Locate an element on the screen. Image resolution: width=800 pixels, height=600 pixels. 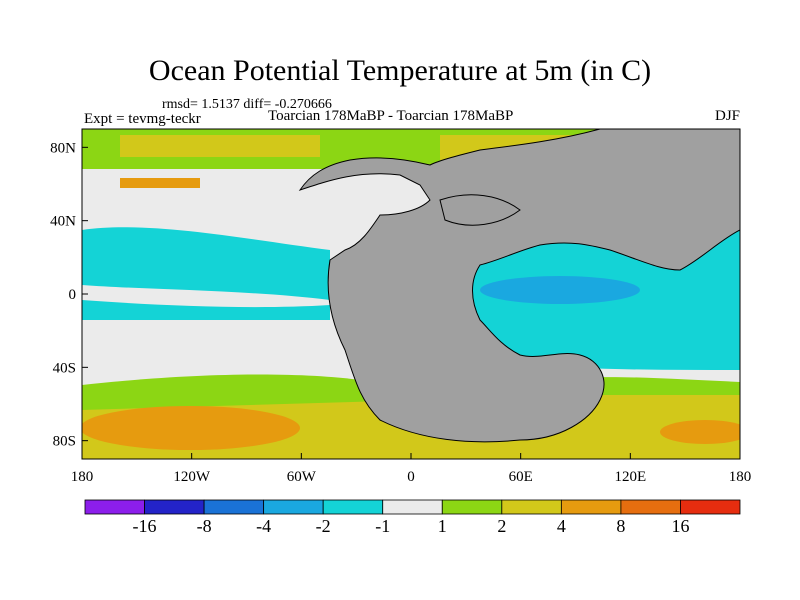
y-tick-label: 80S is located at coordinates (64, 442).